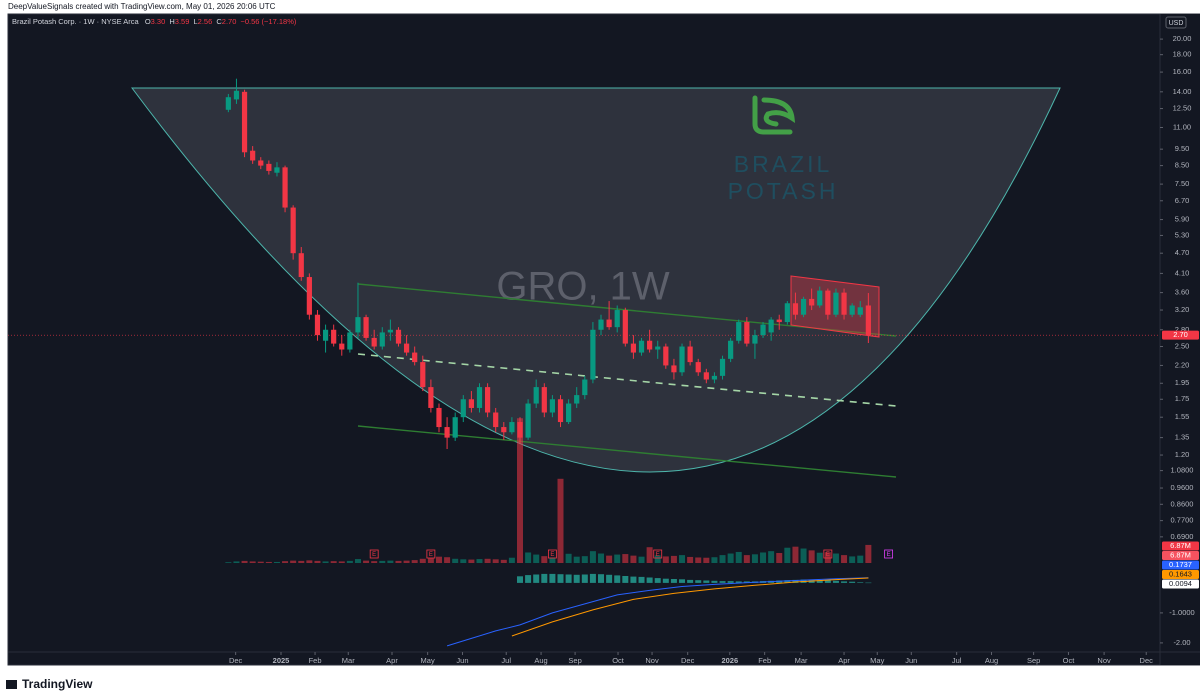 Image resolution: width=1200 pixels, height=700 pixels. I want to click on y-tick-label: 1.55, so click(1182, 416).